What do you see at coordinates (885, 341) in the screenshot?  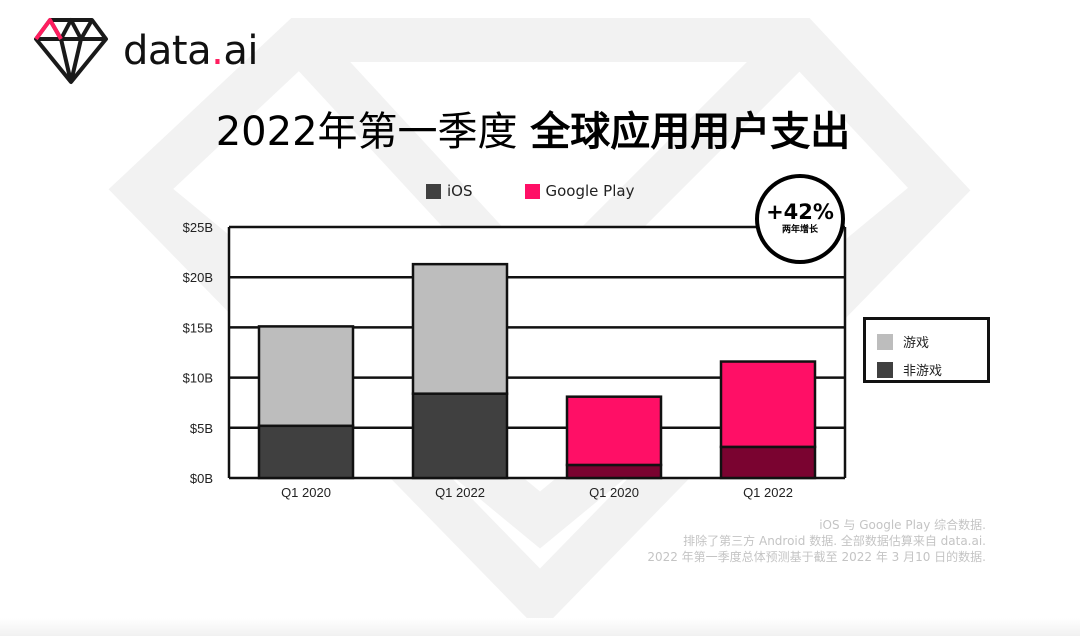 I see `legend-swatch-games` at bounding box center [885, 341].